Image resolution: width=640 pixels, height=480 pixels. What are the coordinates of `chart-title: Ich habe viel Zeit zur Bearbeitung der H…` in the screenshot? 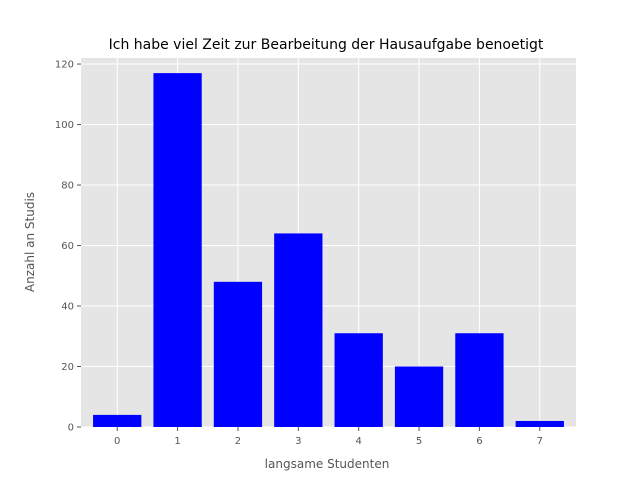 It's located at (326, 45).